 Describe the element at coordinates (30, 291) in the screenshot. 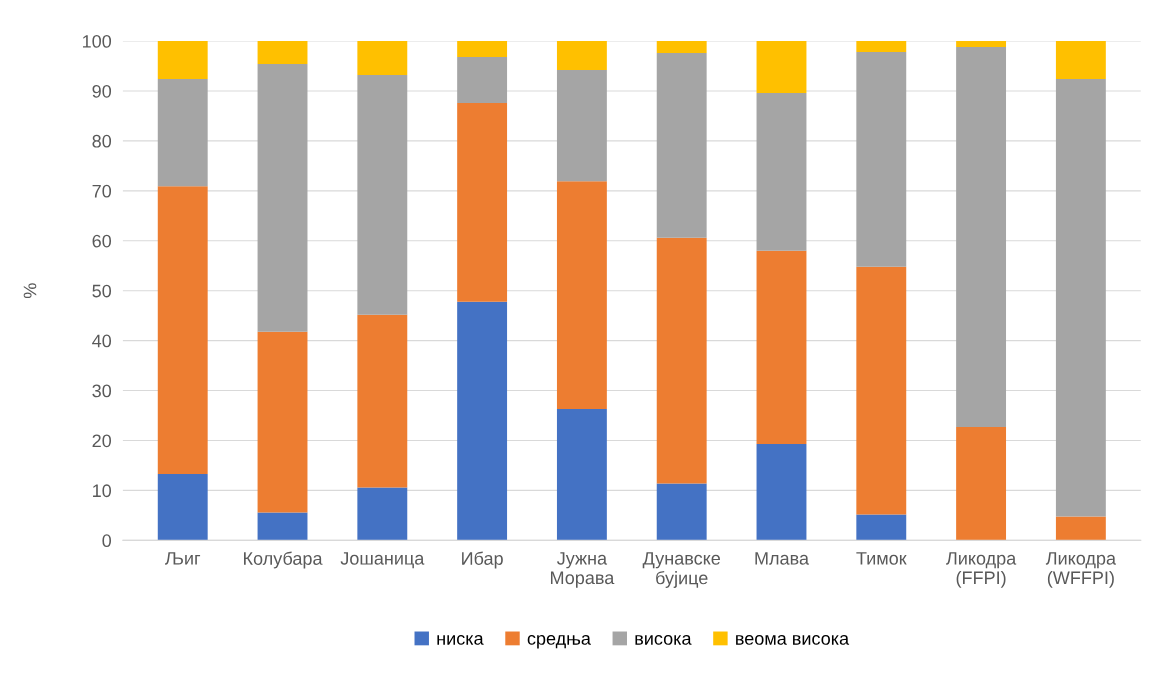

I see `y-axis-title: %` at that location.